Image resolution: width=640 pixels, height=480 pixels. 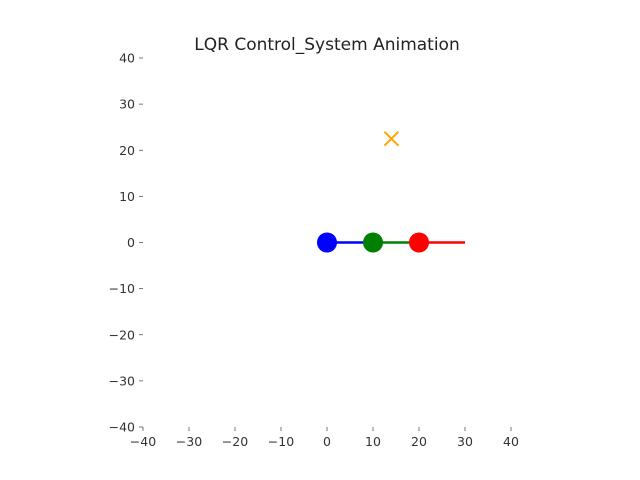 I want to click on y-axis-ticks: −40 −30 −20 −10 0 10 20 30 40, so click(x=126, y=243).